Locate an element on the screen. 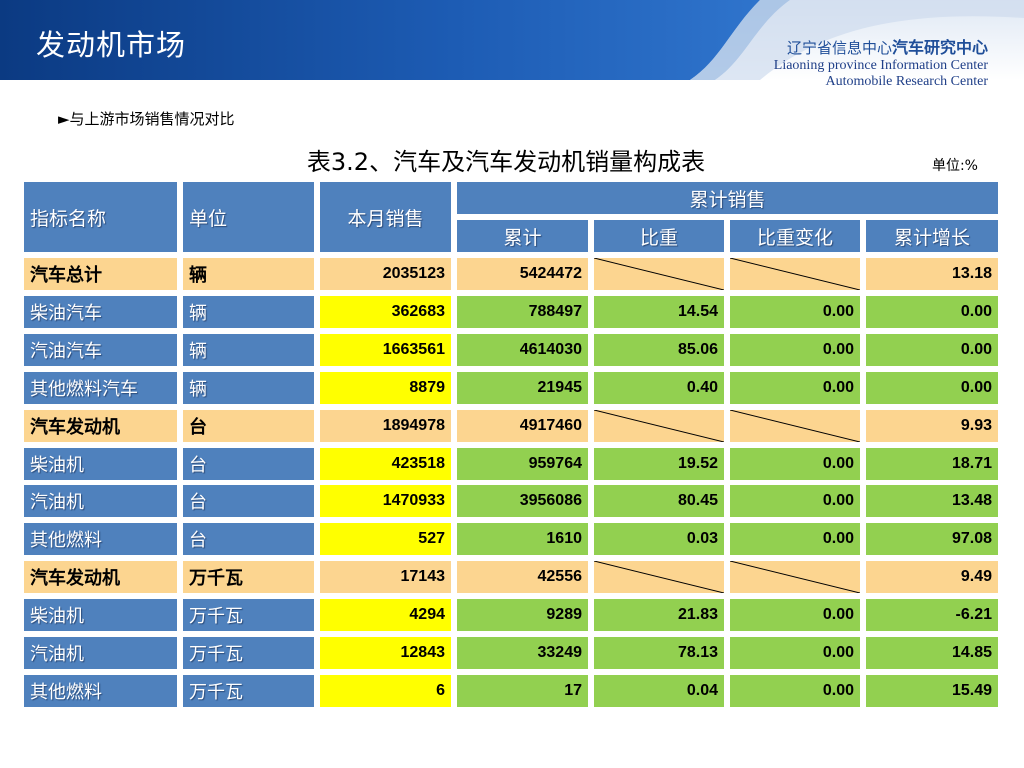 This screenshot has height=768, width=1024. cell-month: 12843 is located at coordinates (385, 653).